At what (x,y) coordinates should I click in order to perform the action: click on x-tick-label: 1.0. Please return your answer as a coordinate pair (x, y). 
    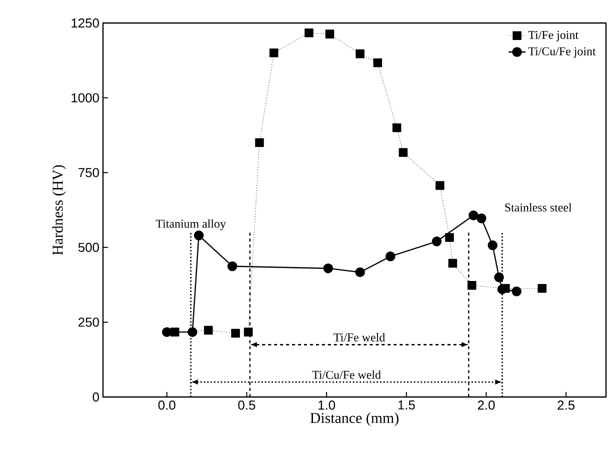
    Looking at the image, I should click on (327, 405).